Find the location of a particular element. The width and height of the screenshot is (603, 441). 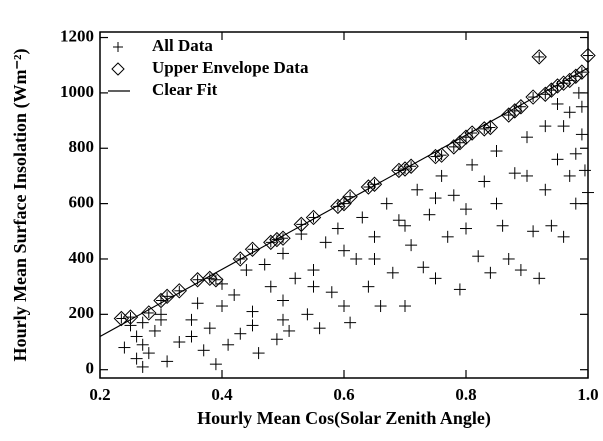

x-tick-label: 1.0 is located at coordinates (587, 394).